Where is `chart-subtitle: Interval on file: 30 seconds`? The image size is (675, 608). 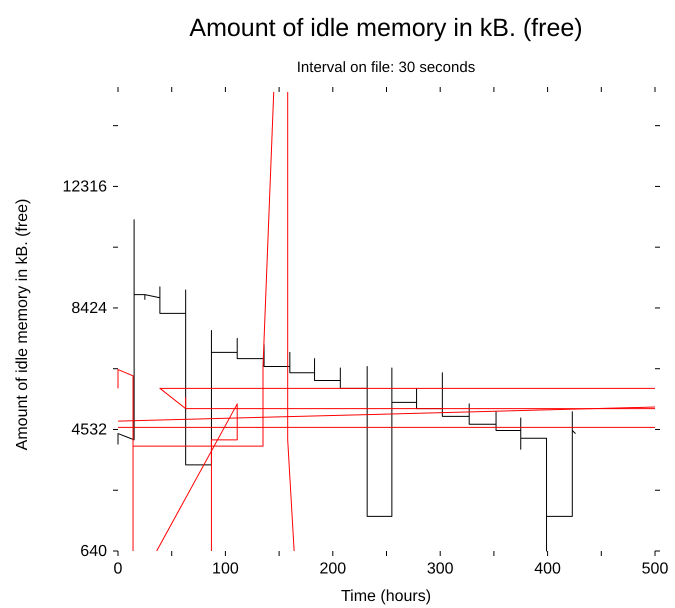
chart-subtitle: Interval on file: 30 seconds is located at coordinates (386, 67).